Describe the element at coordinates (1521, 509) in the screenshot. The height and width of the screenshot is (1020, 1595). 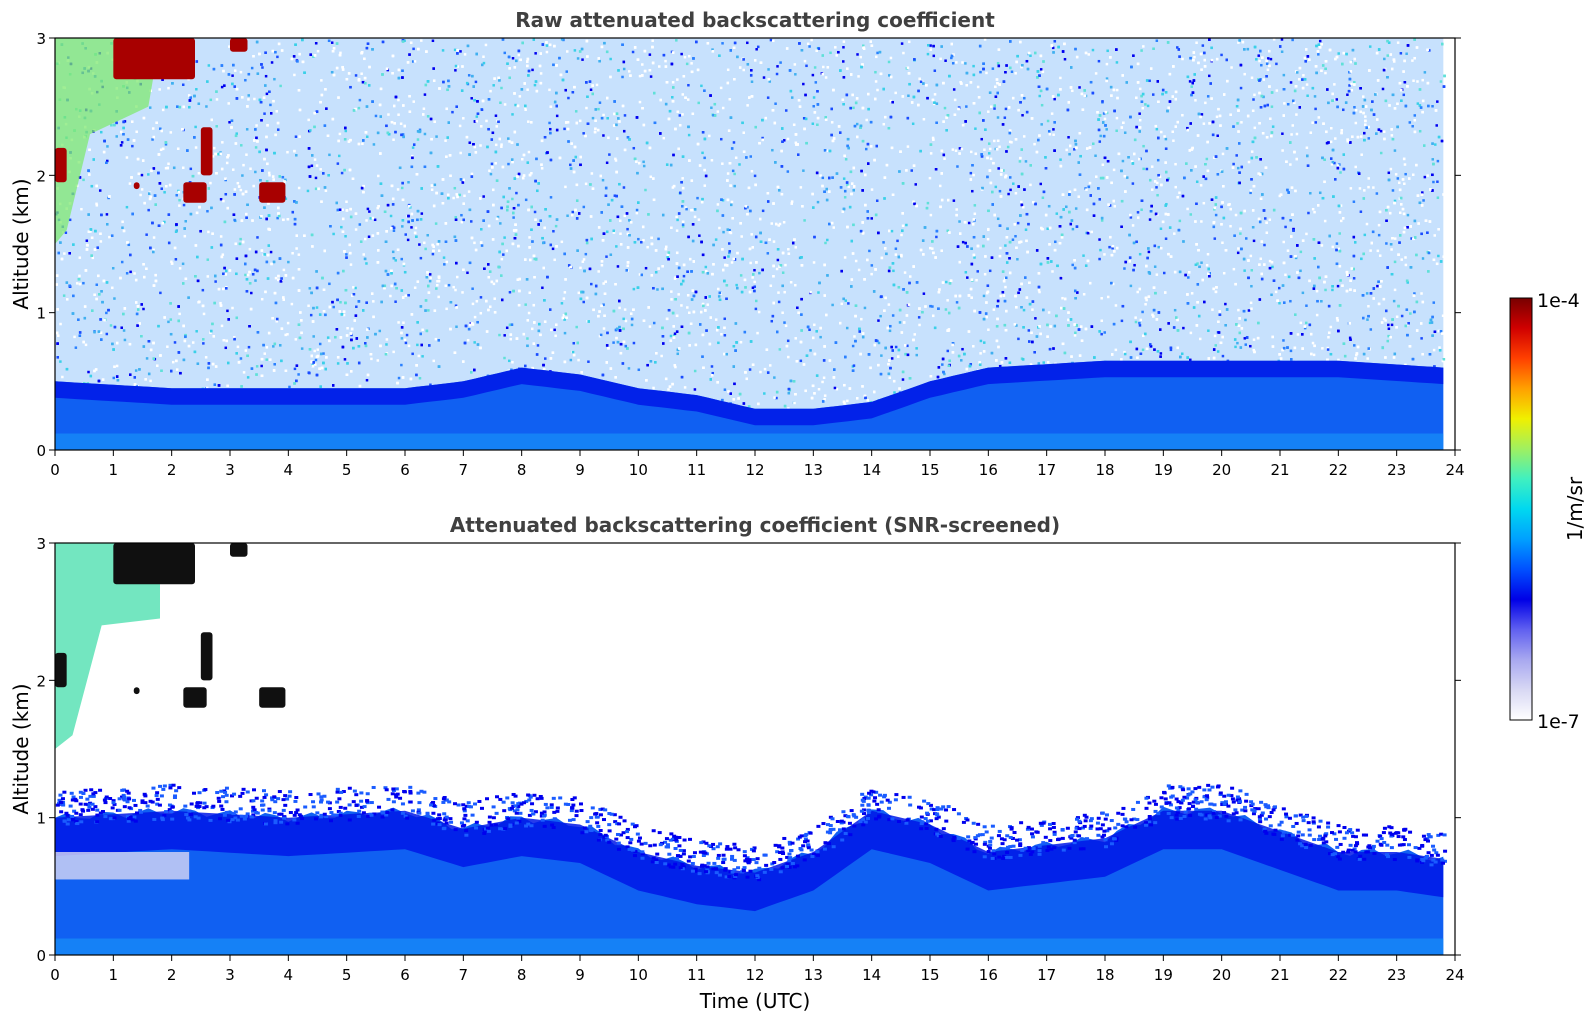
I see `colorbar-scale` at that location.